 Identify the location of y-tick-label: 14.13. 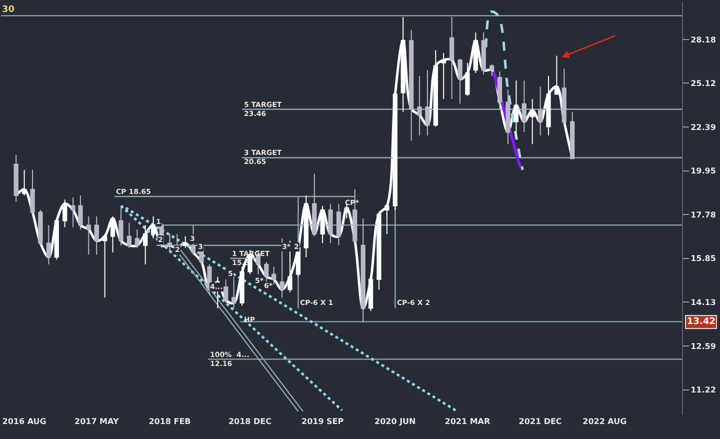
(703, 302).